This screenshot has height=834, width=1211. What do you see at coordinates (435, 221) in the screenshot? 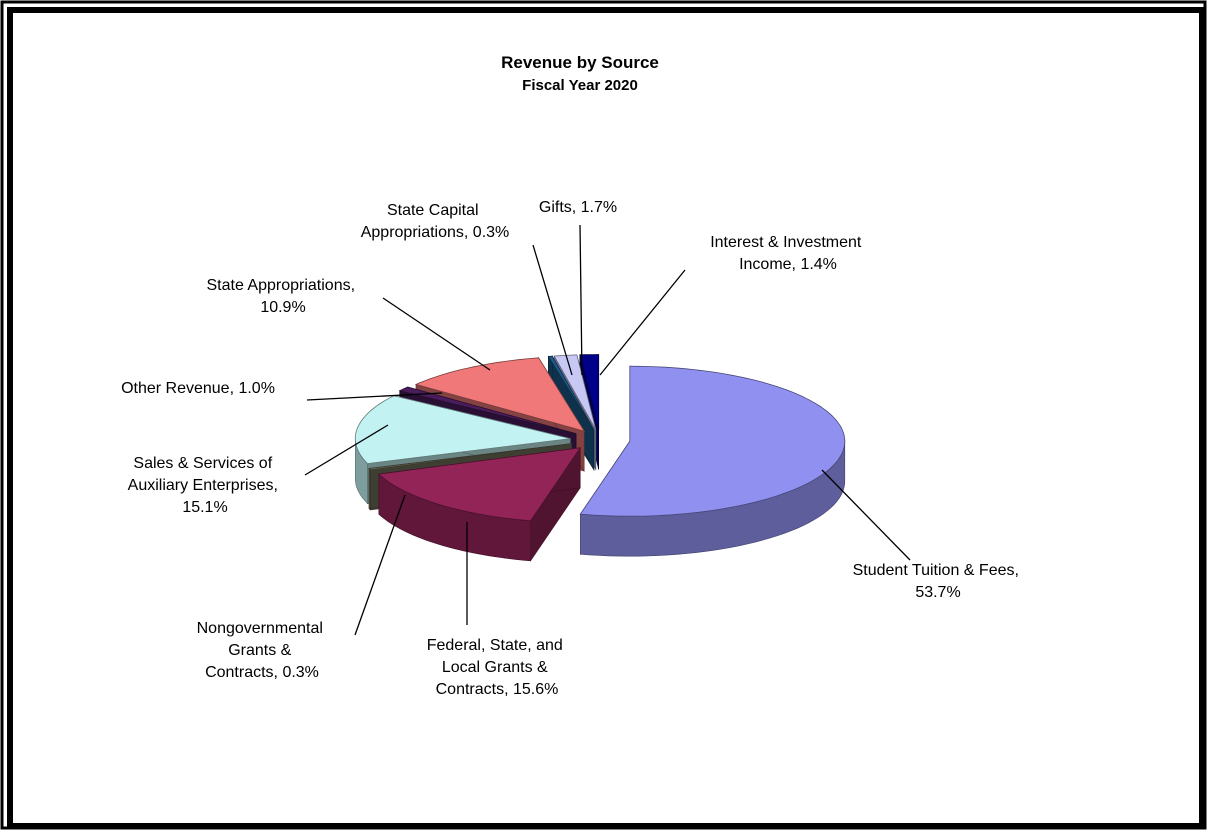
I see `data-label: State Capital Appropriations, 0.3%` at bounding box center [435, 221].